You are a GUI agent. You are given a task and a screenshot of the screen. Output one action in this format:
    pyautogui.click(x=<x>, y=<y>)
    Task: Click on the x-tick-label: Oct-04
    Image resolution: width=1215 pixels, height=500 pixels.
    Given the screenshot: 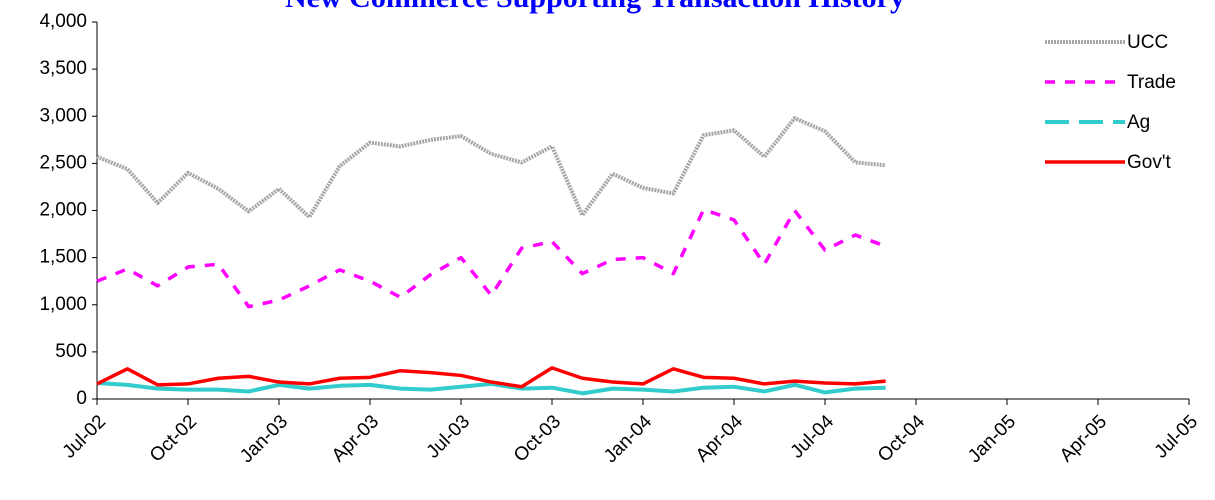 What is the action you would take?
    pyautogui.click(x=901, y=438)
    